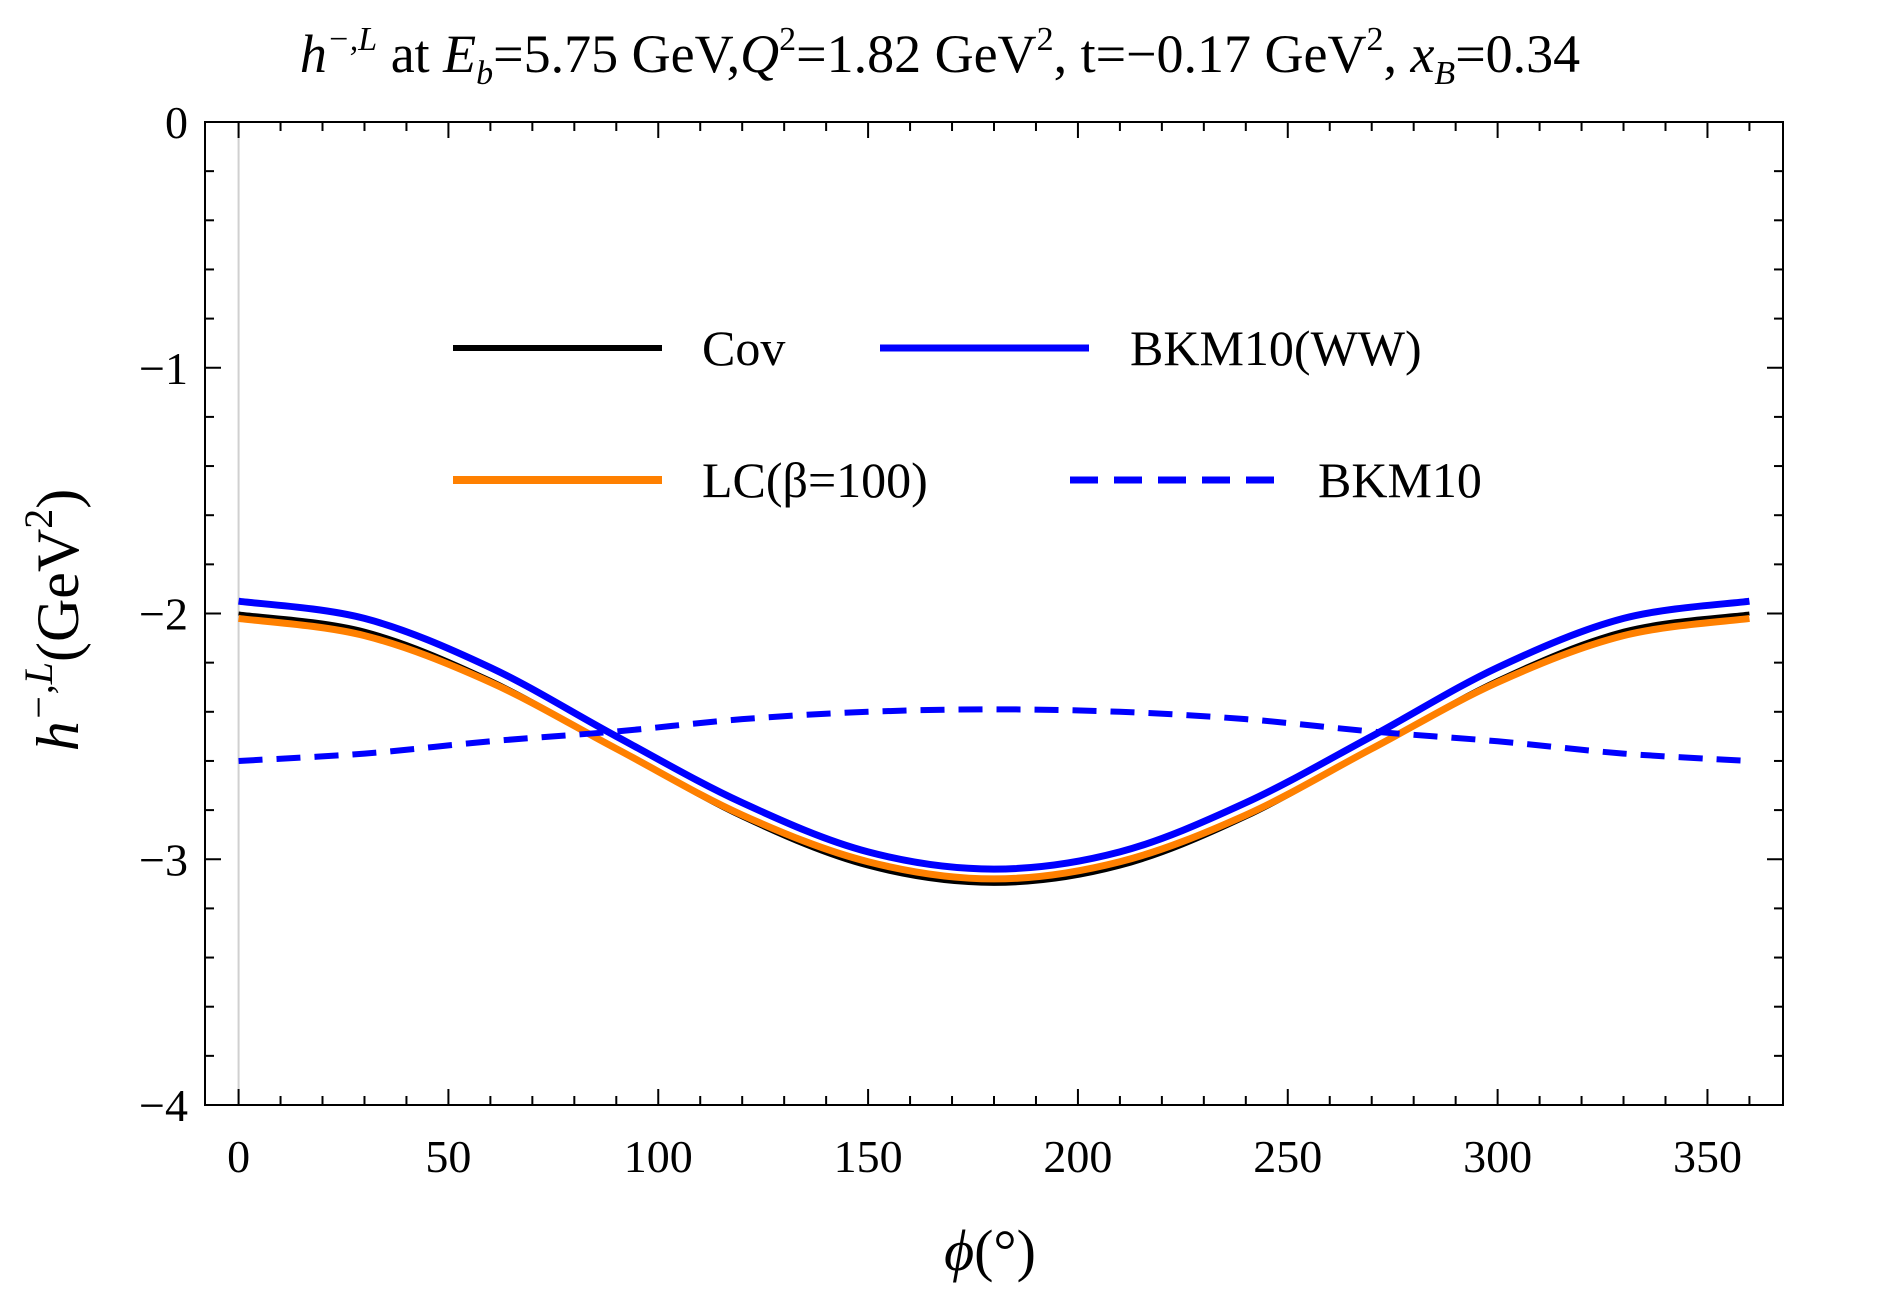 The height and width of the screenshot is (1293, 1881). Describe the element at coordinates (984, 1156) in the screenshot. I see `x-tick-labels: 0 50 100 150 200 250 300 350` at that location.